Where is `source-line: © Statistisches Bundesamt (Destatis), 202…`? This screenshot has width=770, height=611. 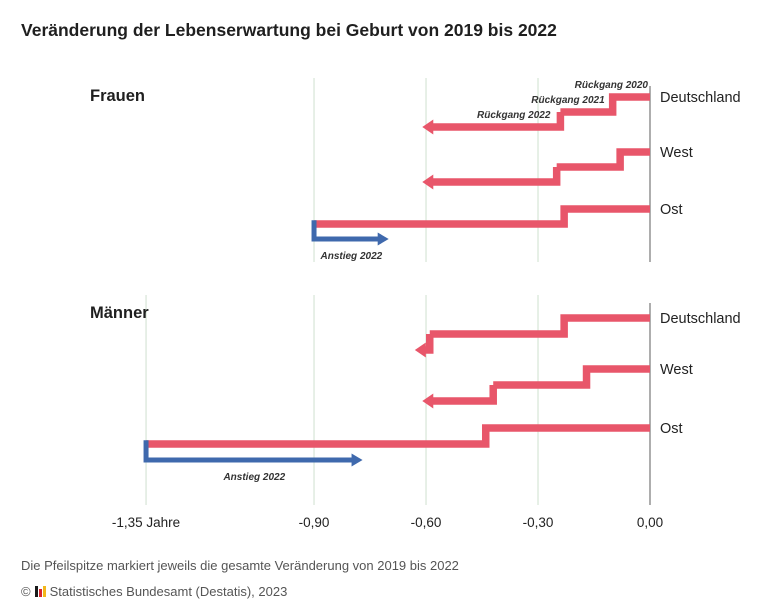
source-line: © Statistisches Bundesamt (Destatis), 202… is located at coordinates (154, 591).